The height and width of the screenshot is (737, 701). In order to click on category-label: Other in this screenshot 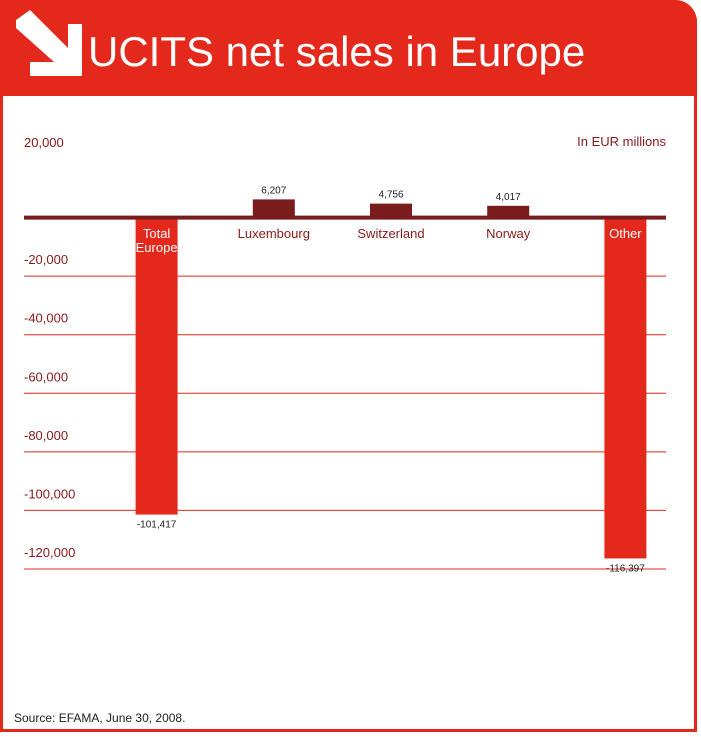, I will do `click(625, 233)`.